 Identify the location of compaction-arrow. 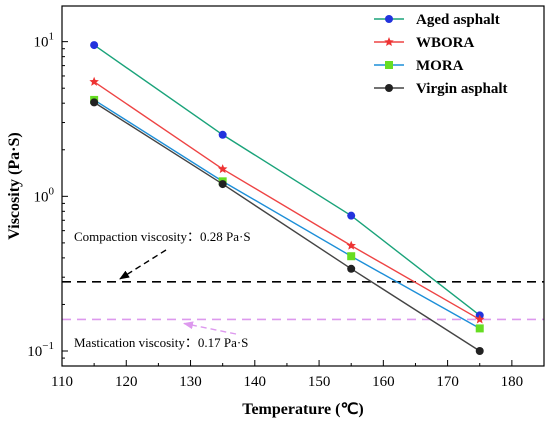
(143, 264).